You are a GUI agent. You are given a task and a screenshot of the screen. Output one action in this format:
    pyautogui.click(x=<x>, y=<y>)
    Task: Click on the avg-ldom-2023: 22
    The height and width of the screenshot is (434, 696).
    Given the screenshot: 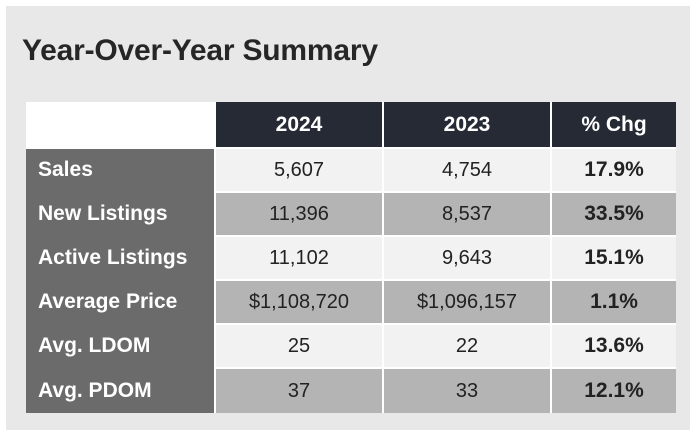 What is the action you would take?
    pyautogui.click(x=467, y=346)
    